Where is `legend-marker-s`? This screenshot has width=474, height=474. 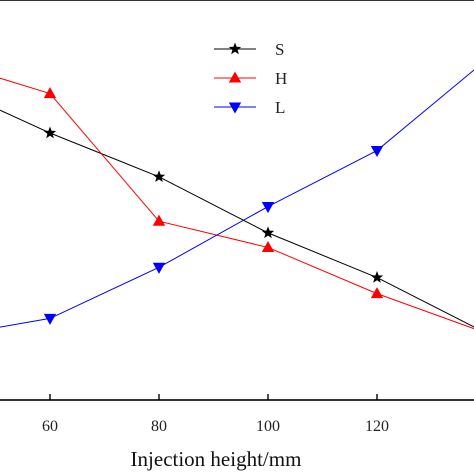
legend-marker-s is located at coordinates (235, 48).